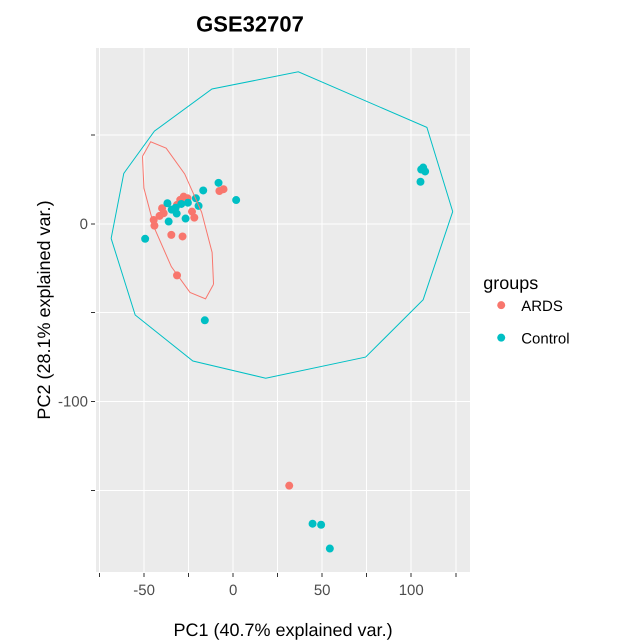 The image size is (625, 640). What do you see at coordinates (144, 590) in the screenshot?
I see `x-tick-label: -50` at bounding box center [144, 590].